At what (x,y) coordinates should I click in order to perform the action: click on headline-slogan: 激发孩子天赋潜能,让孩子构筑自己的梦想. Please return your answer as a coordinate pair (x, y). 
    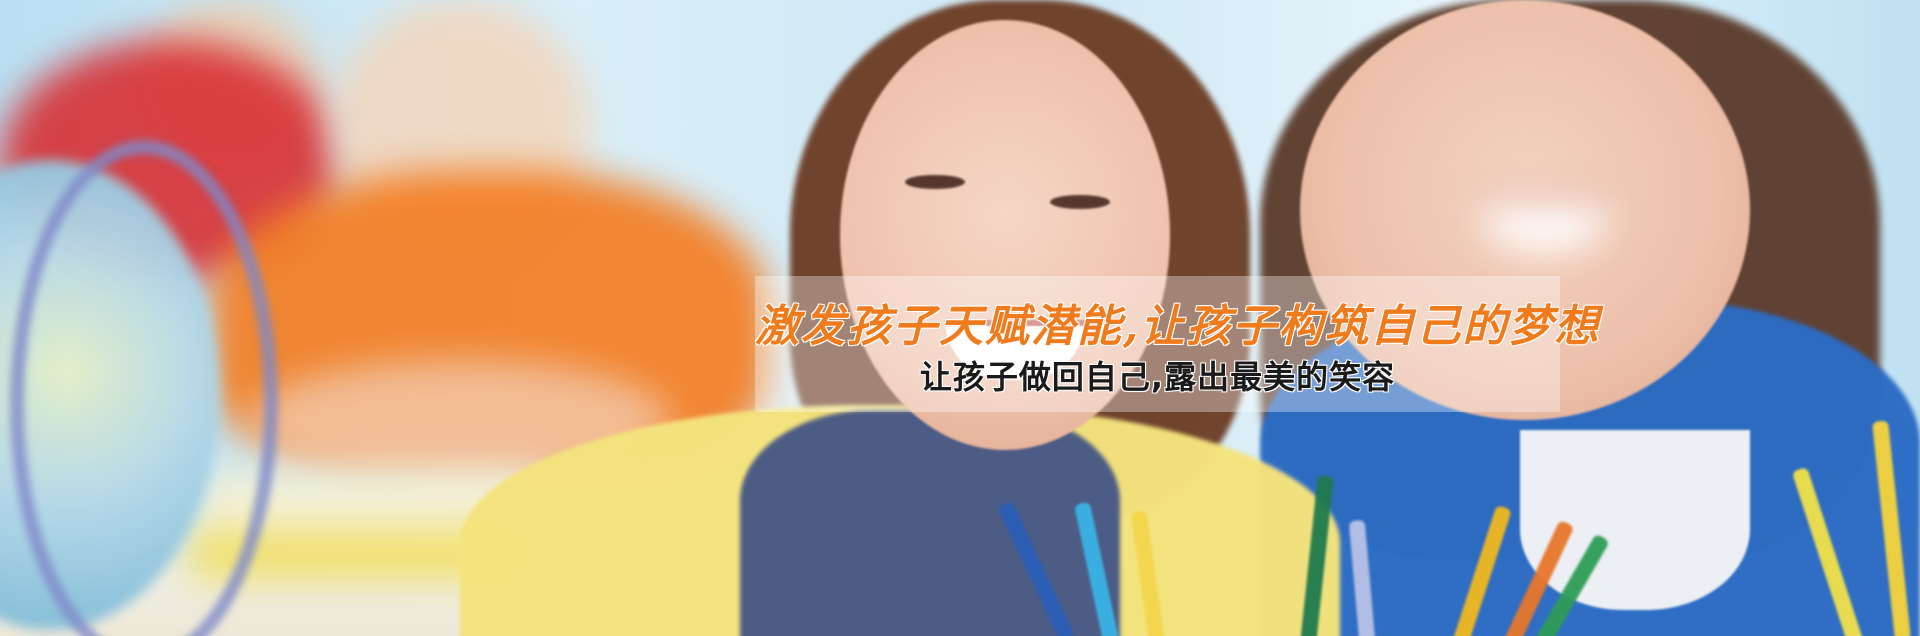
    Looking at the image, I should click on (1178, 326).